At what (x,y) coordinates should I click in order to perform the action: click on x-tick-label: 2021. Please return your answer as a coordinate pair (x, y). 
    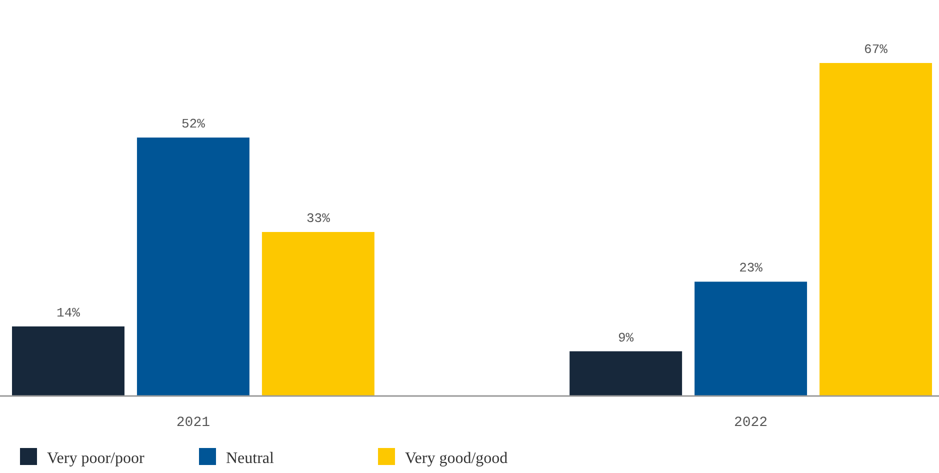
    Looking at the image, I should click on (193, 423).